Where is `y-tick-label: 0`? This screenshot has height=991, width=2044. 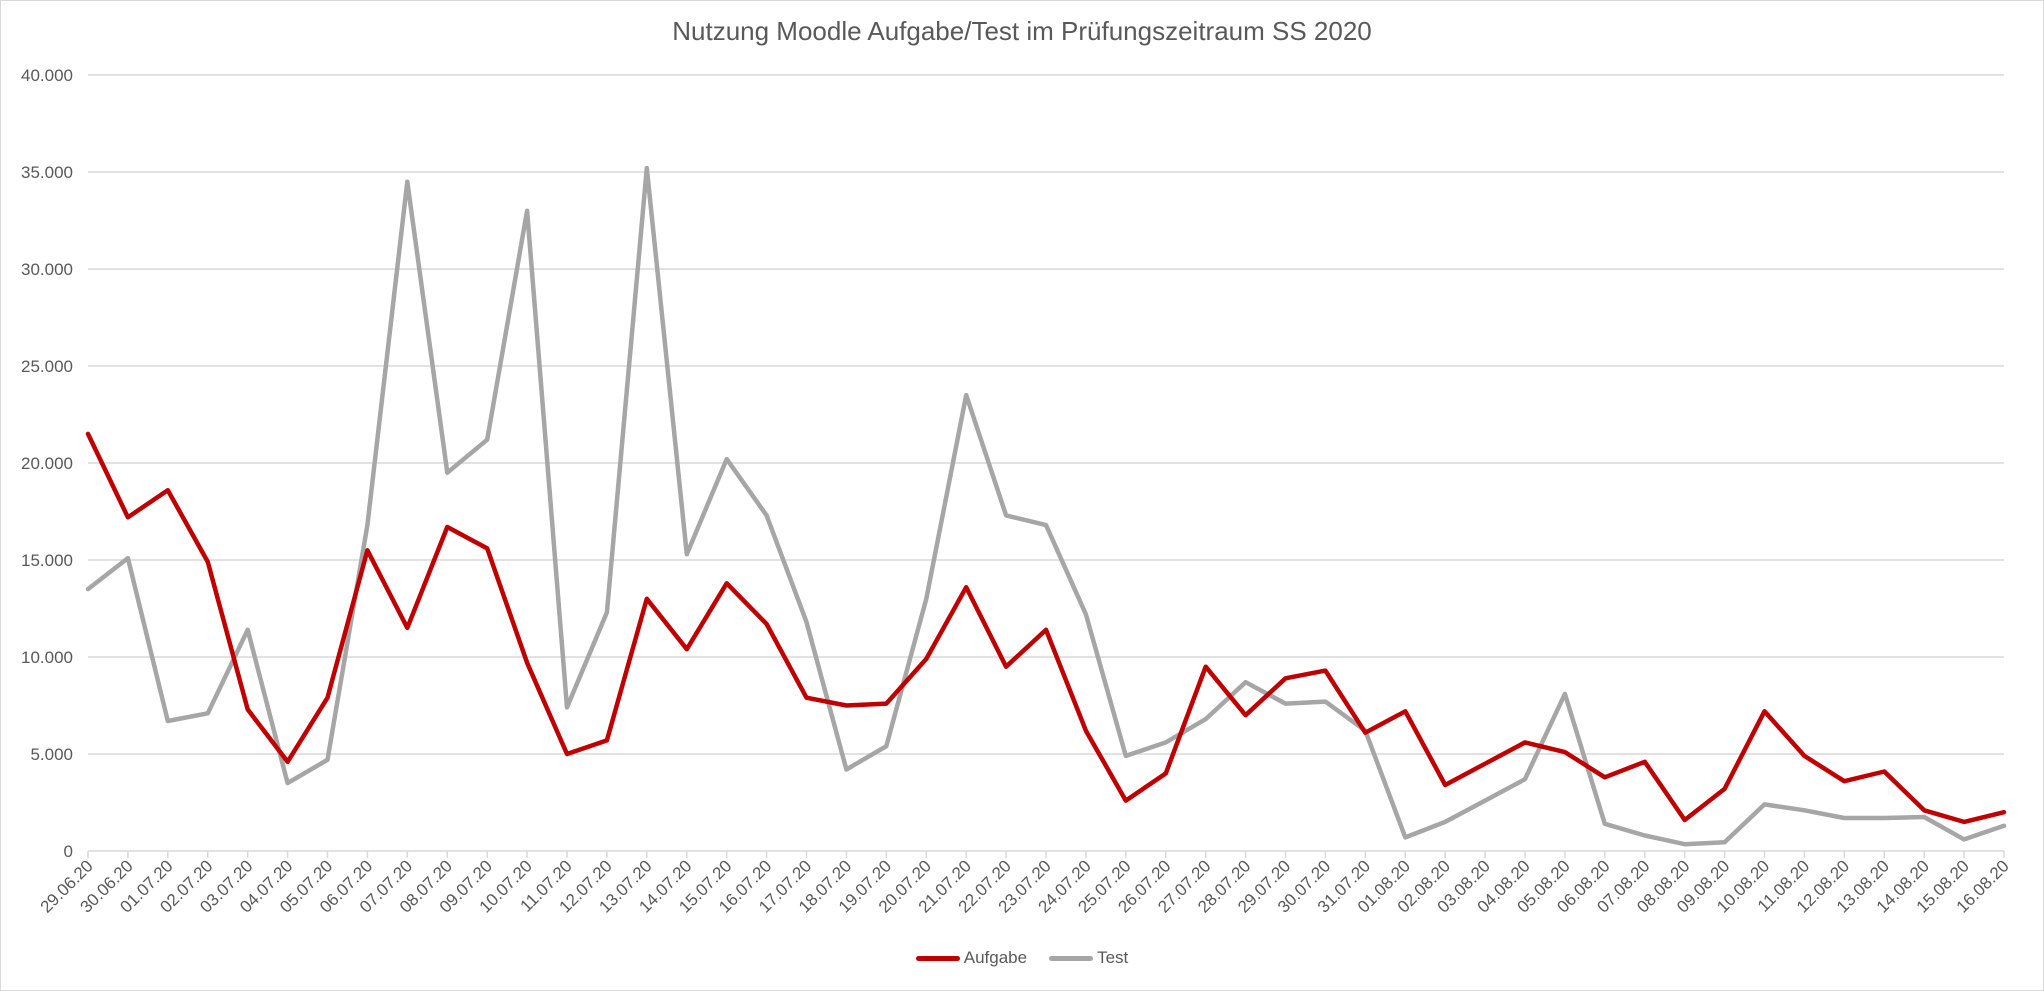 y-tick-label: 0 is located at coordinates (68, 851).